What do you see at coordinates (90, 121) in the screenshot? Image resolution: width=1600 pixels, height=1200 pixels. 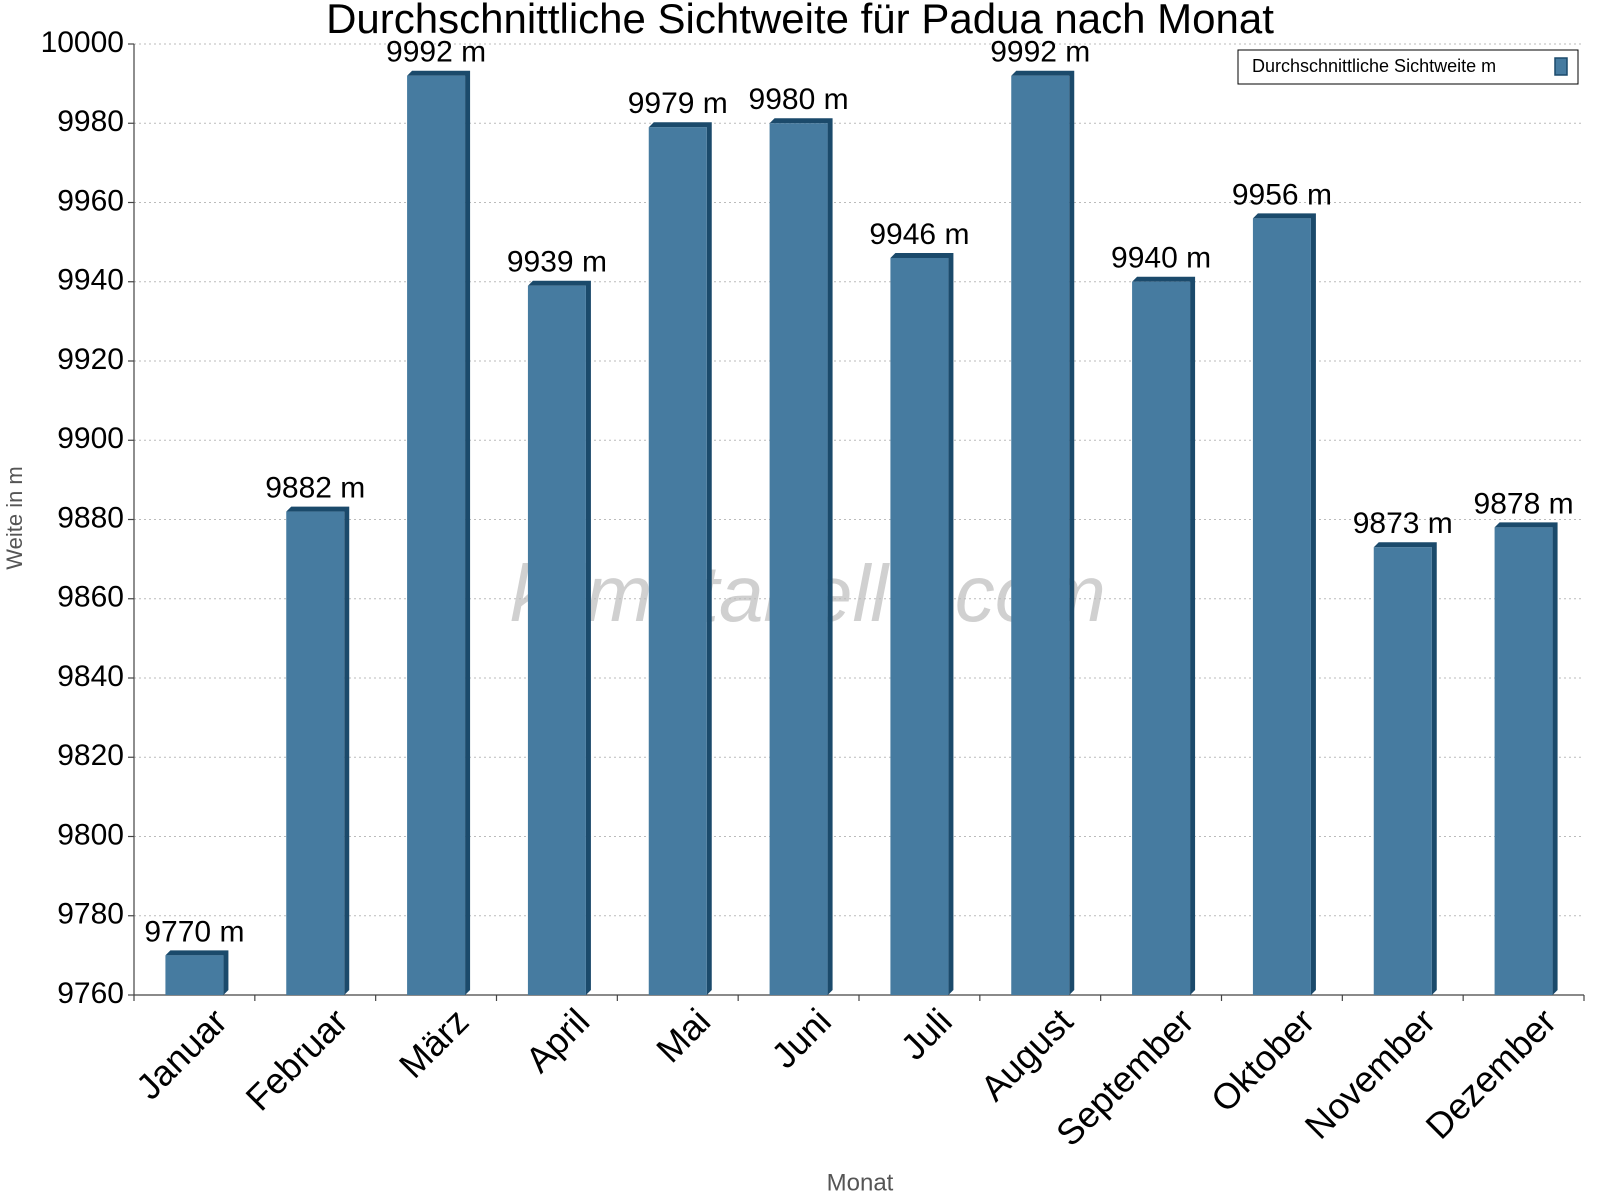 I see `y-tick-label: 9980` at bounding box center [90, 121].